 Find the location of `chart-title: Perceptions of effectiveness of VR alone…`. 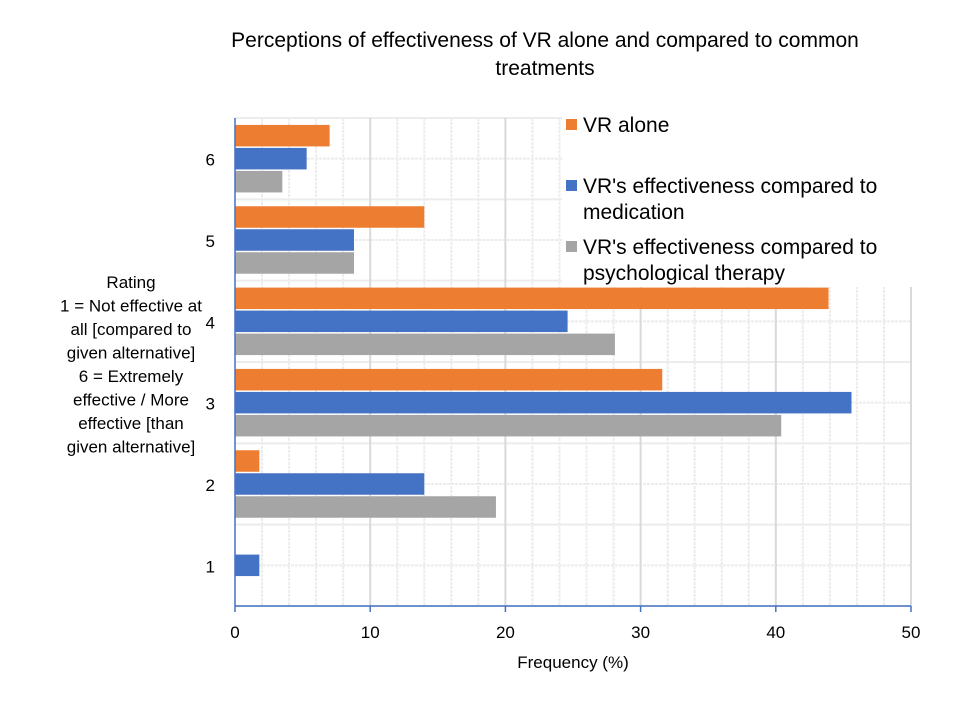

chart-title: Perceptions of effectiveness of VR alone… is located at coordinates (545, 40).